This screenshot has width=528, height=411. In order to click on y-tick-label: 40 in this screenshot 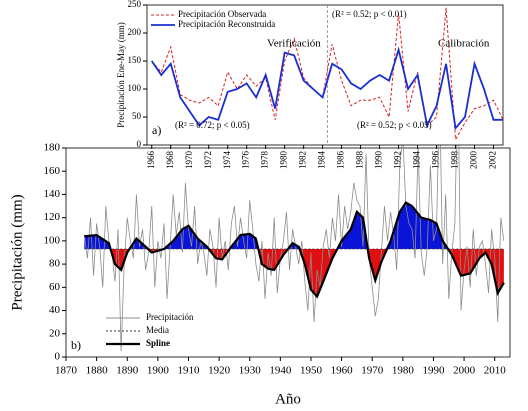, I will do `click(55, 310)`.